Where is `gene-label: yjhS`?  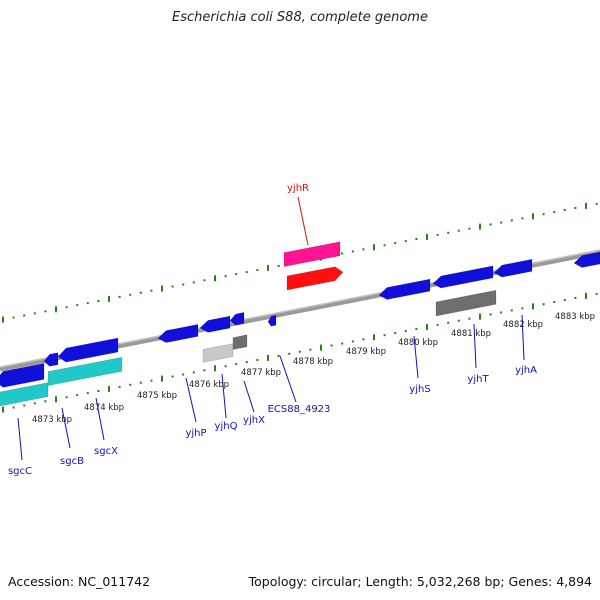 gene-label: yjhS is located at coordinates (419, 389).